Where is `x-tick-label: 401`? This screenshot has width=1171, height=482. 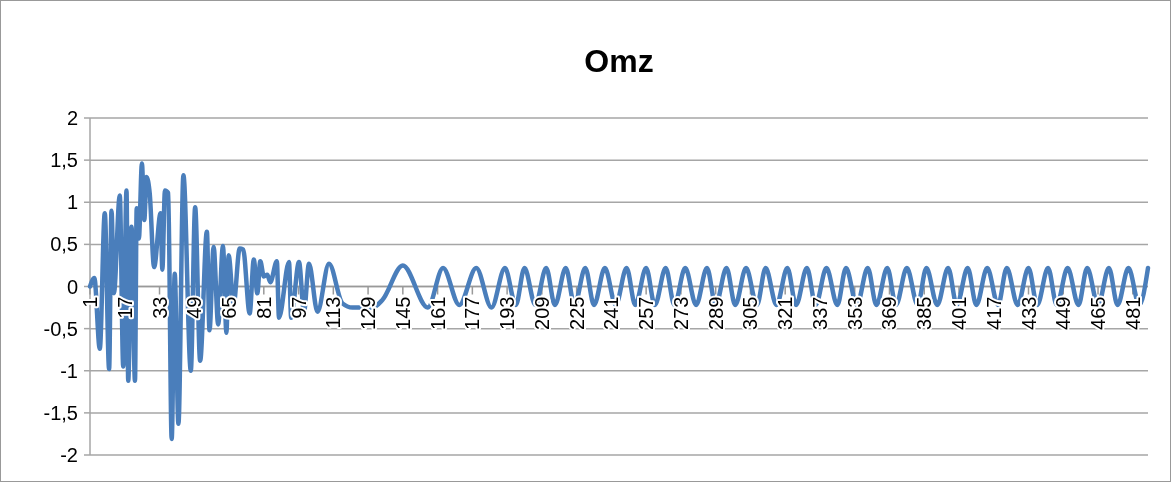 x-tick-label: 401 is located at coordinates (958, 313).